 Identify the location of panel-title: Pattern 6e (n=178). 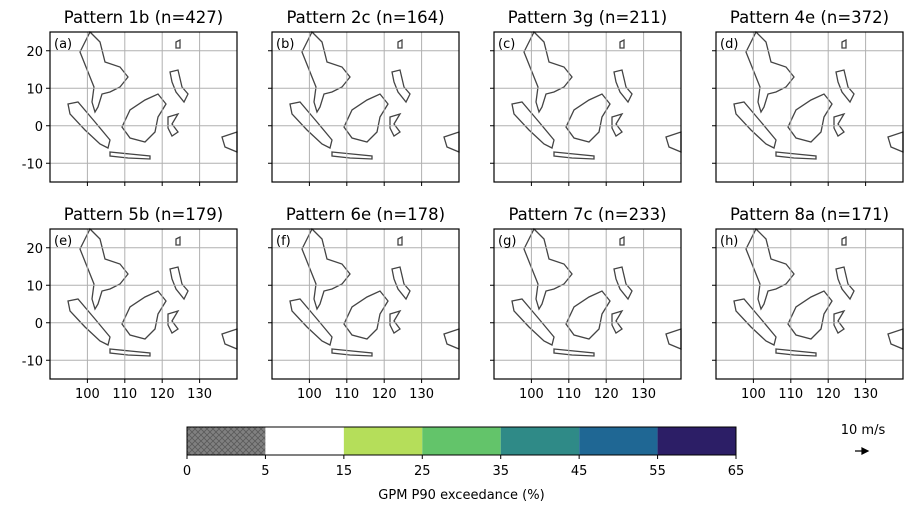
(365, 214).